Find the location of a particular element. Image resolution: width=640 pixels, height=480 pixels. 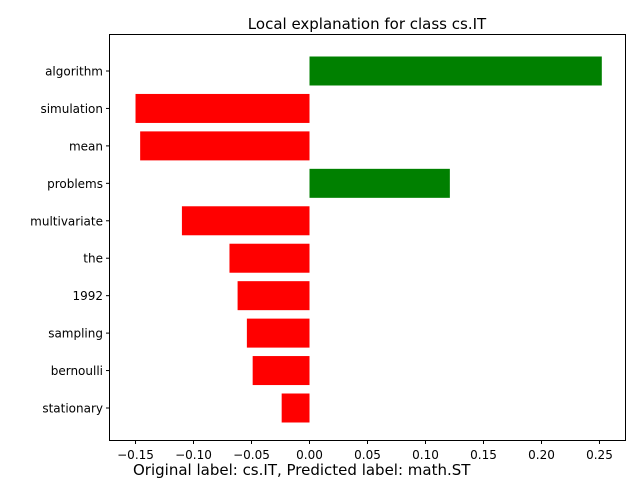

y-tick-label: multivariate is located at coordinates (66, 221).